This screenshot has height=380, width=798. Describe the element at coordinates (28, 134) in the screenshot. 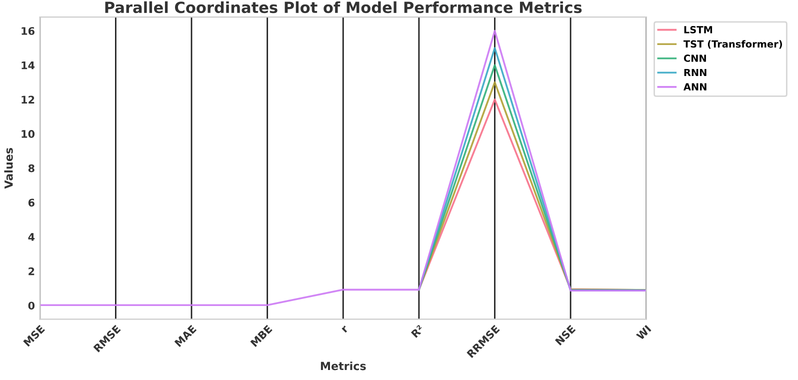

I see `y-tick-label: 10` at that location.